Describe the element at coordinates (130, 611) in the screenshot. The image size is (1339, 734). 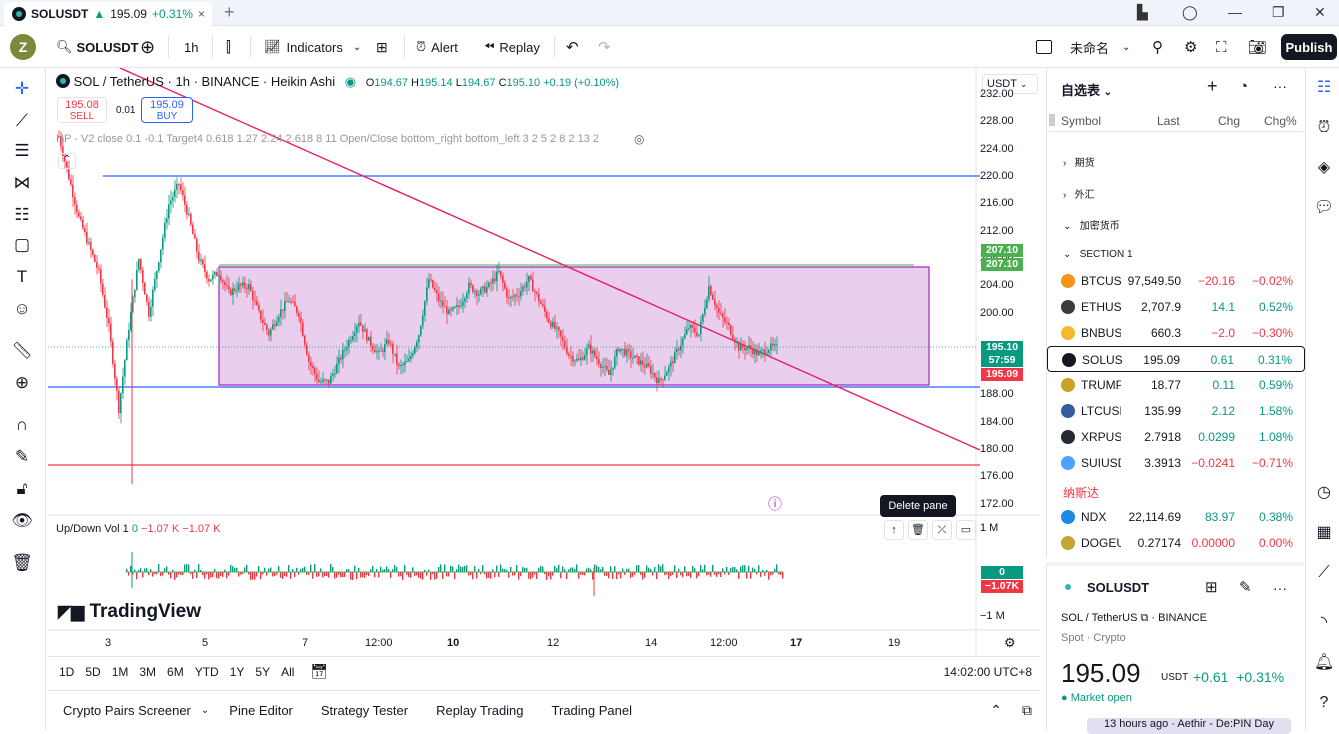
I see `tradingview-branding: ◤▆ TradingView` at that location.